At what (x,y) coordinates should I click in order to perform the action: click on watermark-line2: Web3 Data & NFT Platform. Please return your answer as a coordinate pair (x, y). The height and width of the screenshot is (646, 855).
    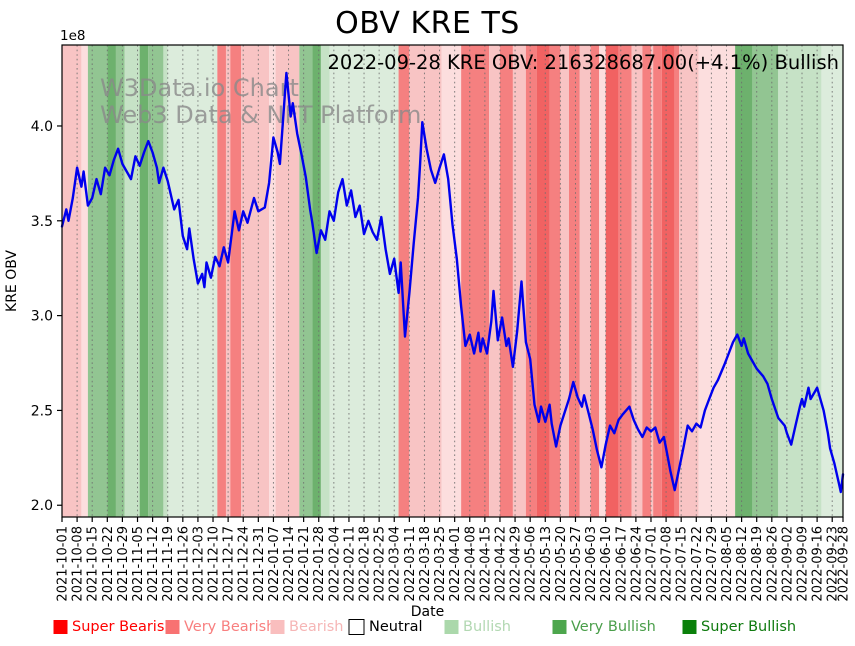
    Looking at the image, I should click on (260, 115).